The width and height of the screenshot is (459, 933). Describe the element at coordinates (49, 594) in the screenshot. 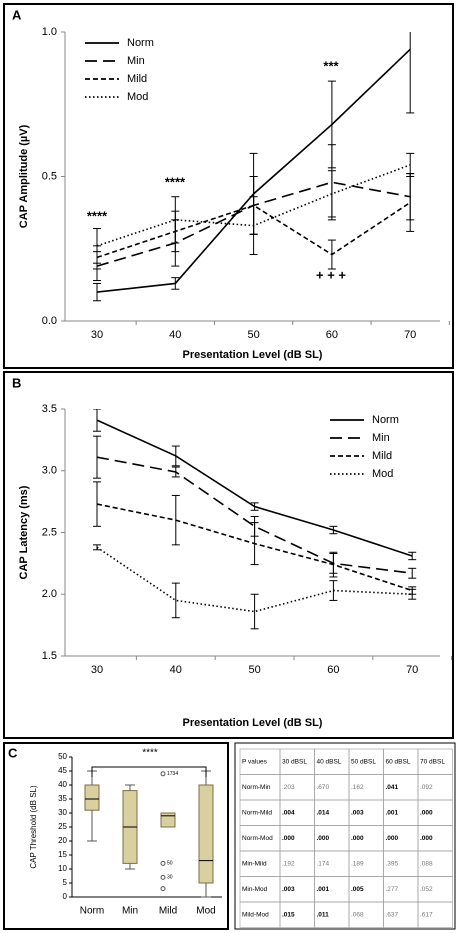

I see `y-tick-label: 2.0` at that location.